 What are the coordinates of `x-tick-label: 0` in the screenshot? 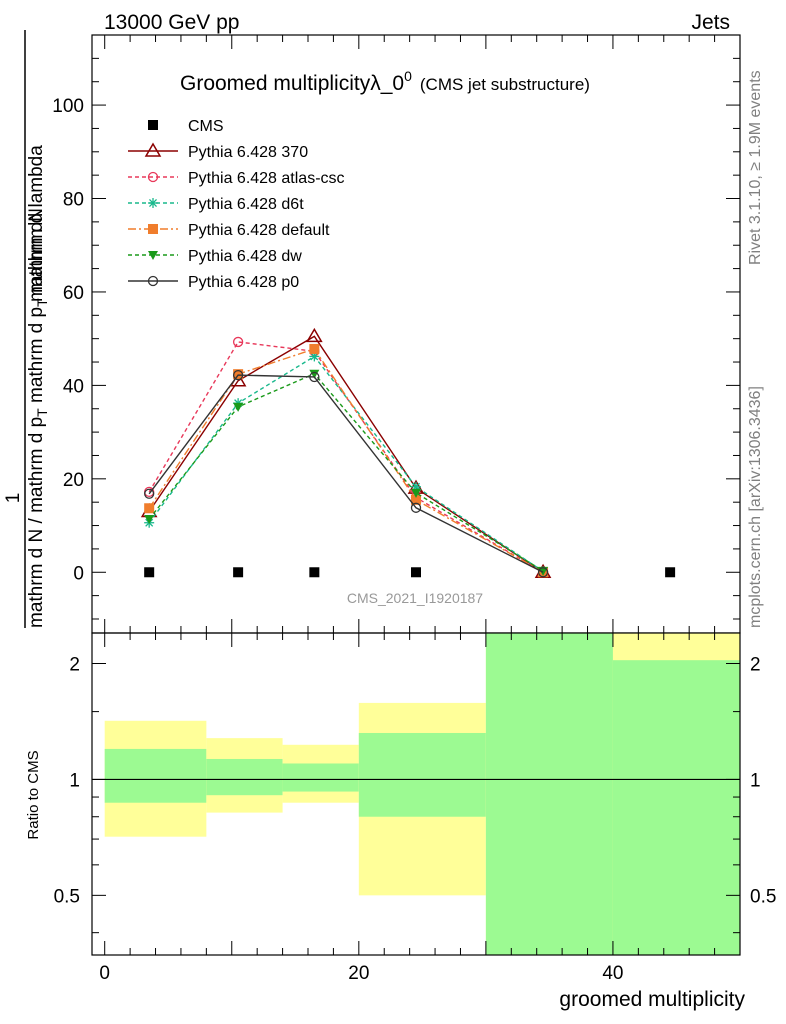 It's located at (104, 973).